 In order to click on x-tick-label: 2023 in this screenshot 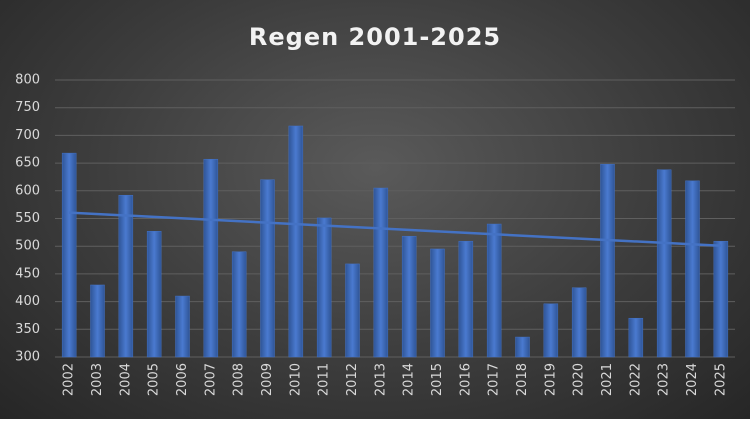, I will do `click(664, 379)`.